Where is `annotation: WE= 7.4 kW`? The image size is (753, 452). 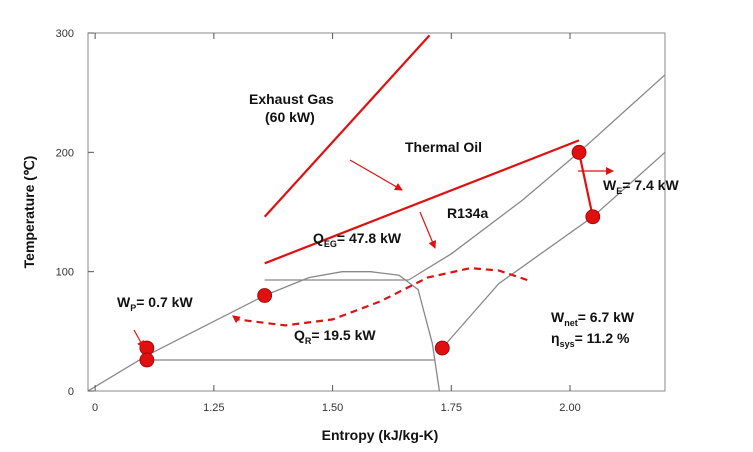
annotation: WE= 7.4 kW is located at coordinates (641, 186).